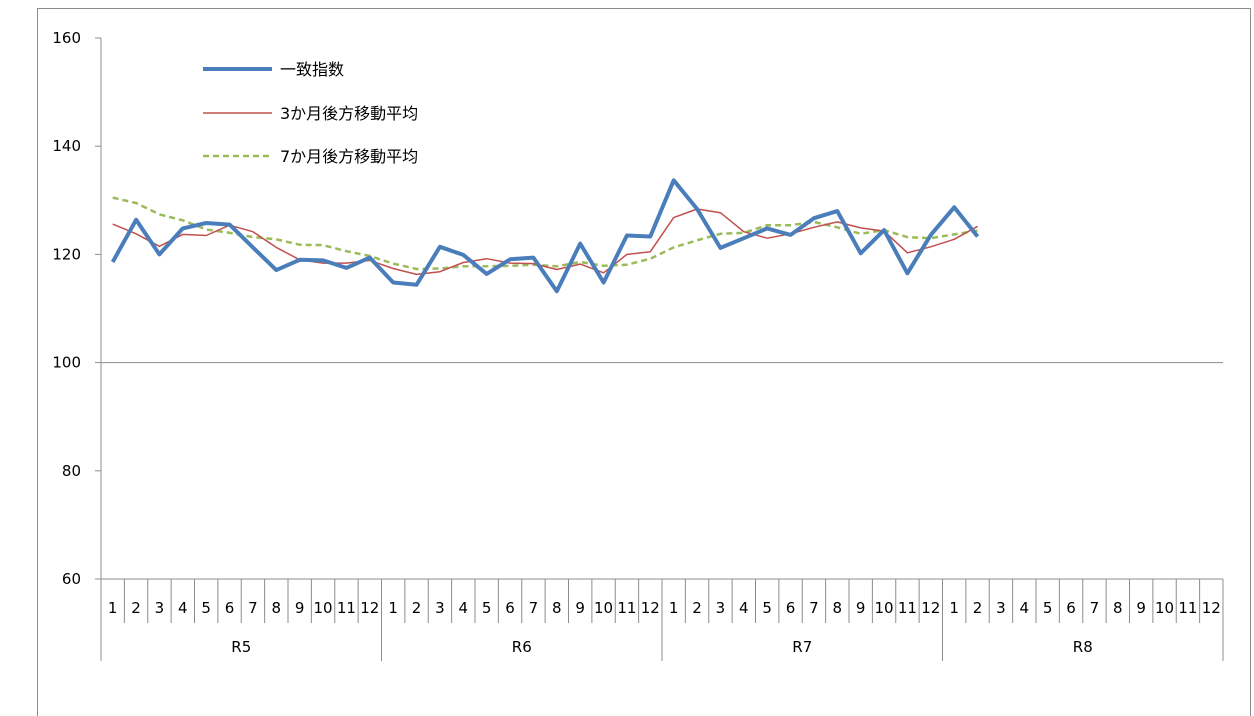 This screenshot has width=1254, height=716. Describe the element at coordinates (66, 146) in the screenshot. I see `y-tick-label: 140` at that location.